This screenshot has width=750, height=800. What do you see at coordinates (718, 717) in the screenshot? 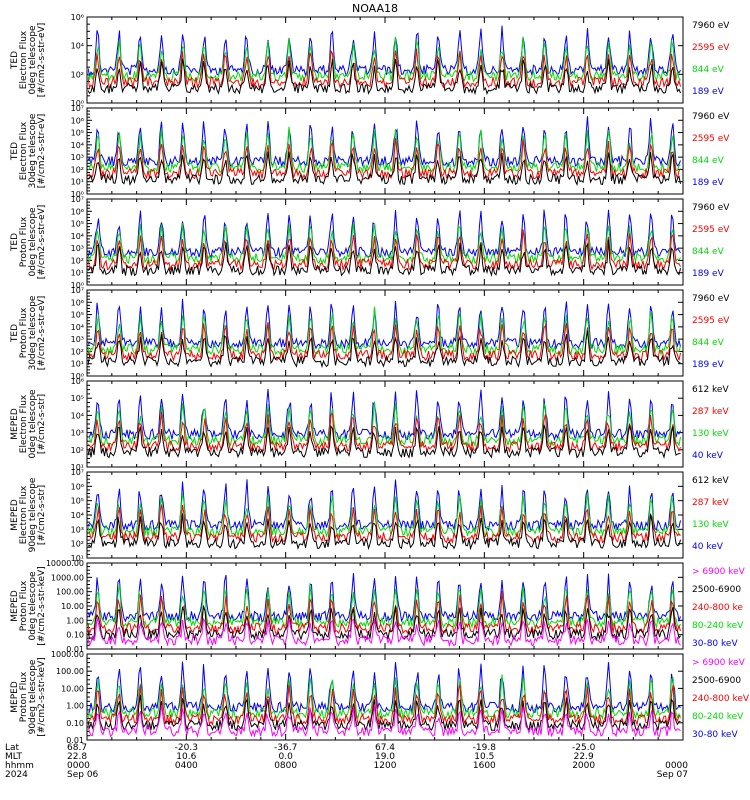
I see `legend-item: 80-240 keV` at bounding box center [718, 717].